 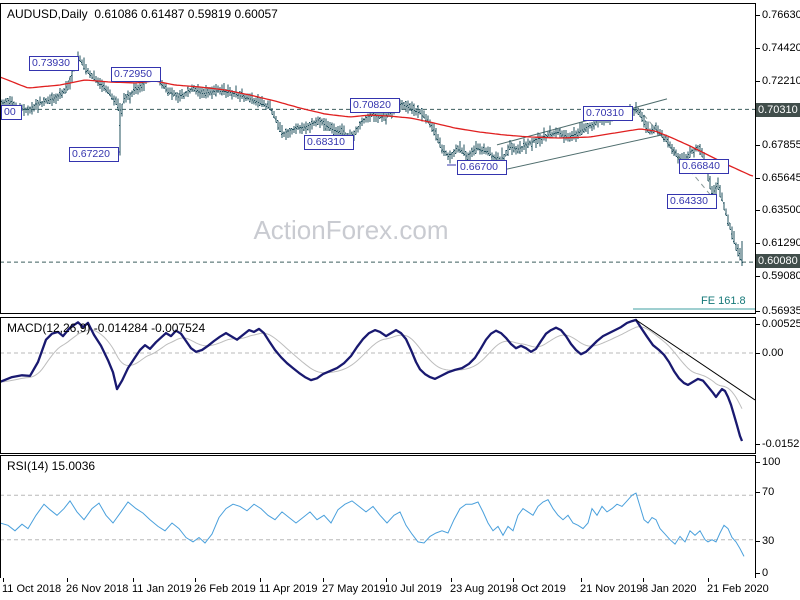 What do you see at coordinates (162, 589) in the screenshot?
I see `date-label: 11 Jan 2019` at bounding box center [162, 589].